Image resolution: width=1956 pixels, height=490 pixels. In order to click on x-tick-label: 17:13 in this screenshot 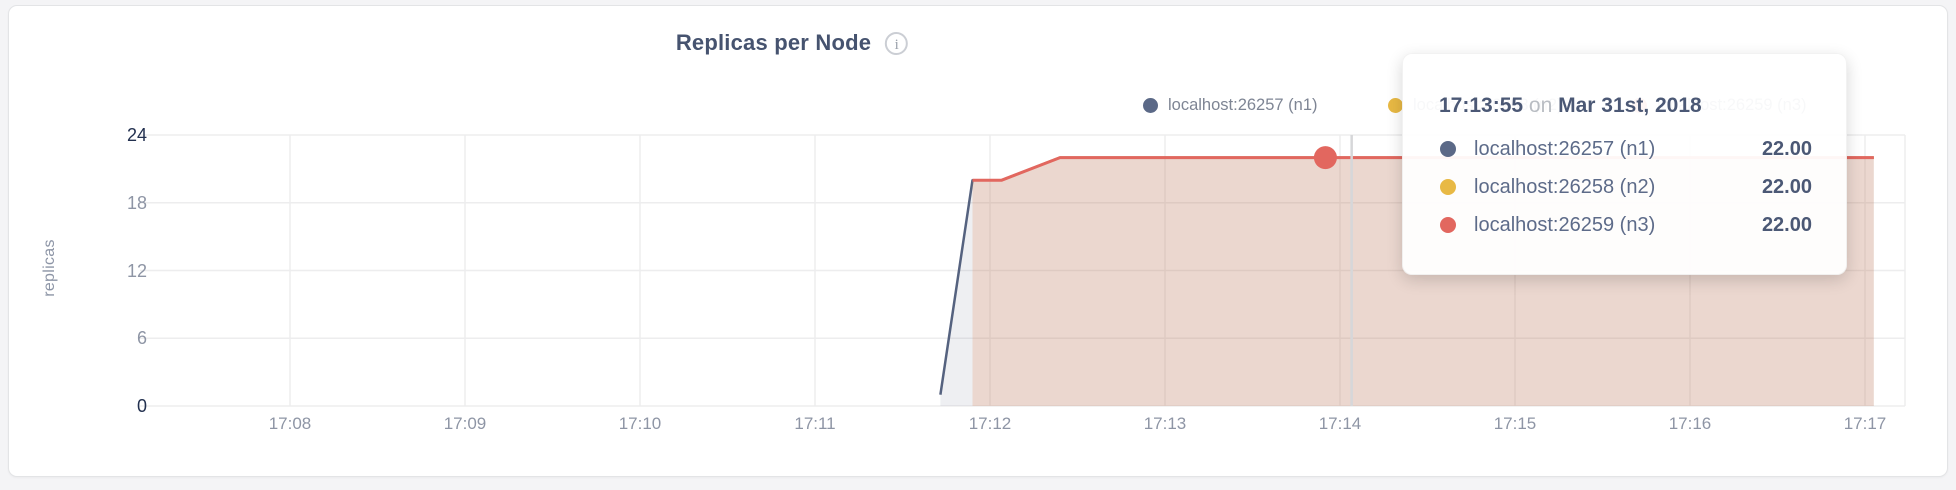, I will do `click(1165, 423)`.